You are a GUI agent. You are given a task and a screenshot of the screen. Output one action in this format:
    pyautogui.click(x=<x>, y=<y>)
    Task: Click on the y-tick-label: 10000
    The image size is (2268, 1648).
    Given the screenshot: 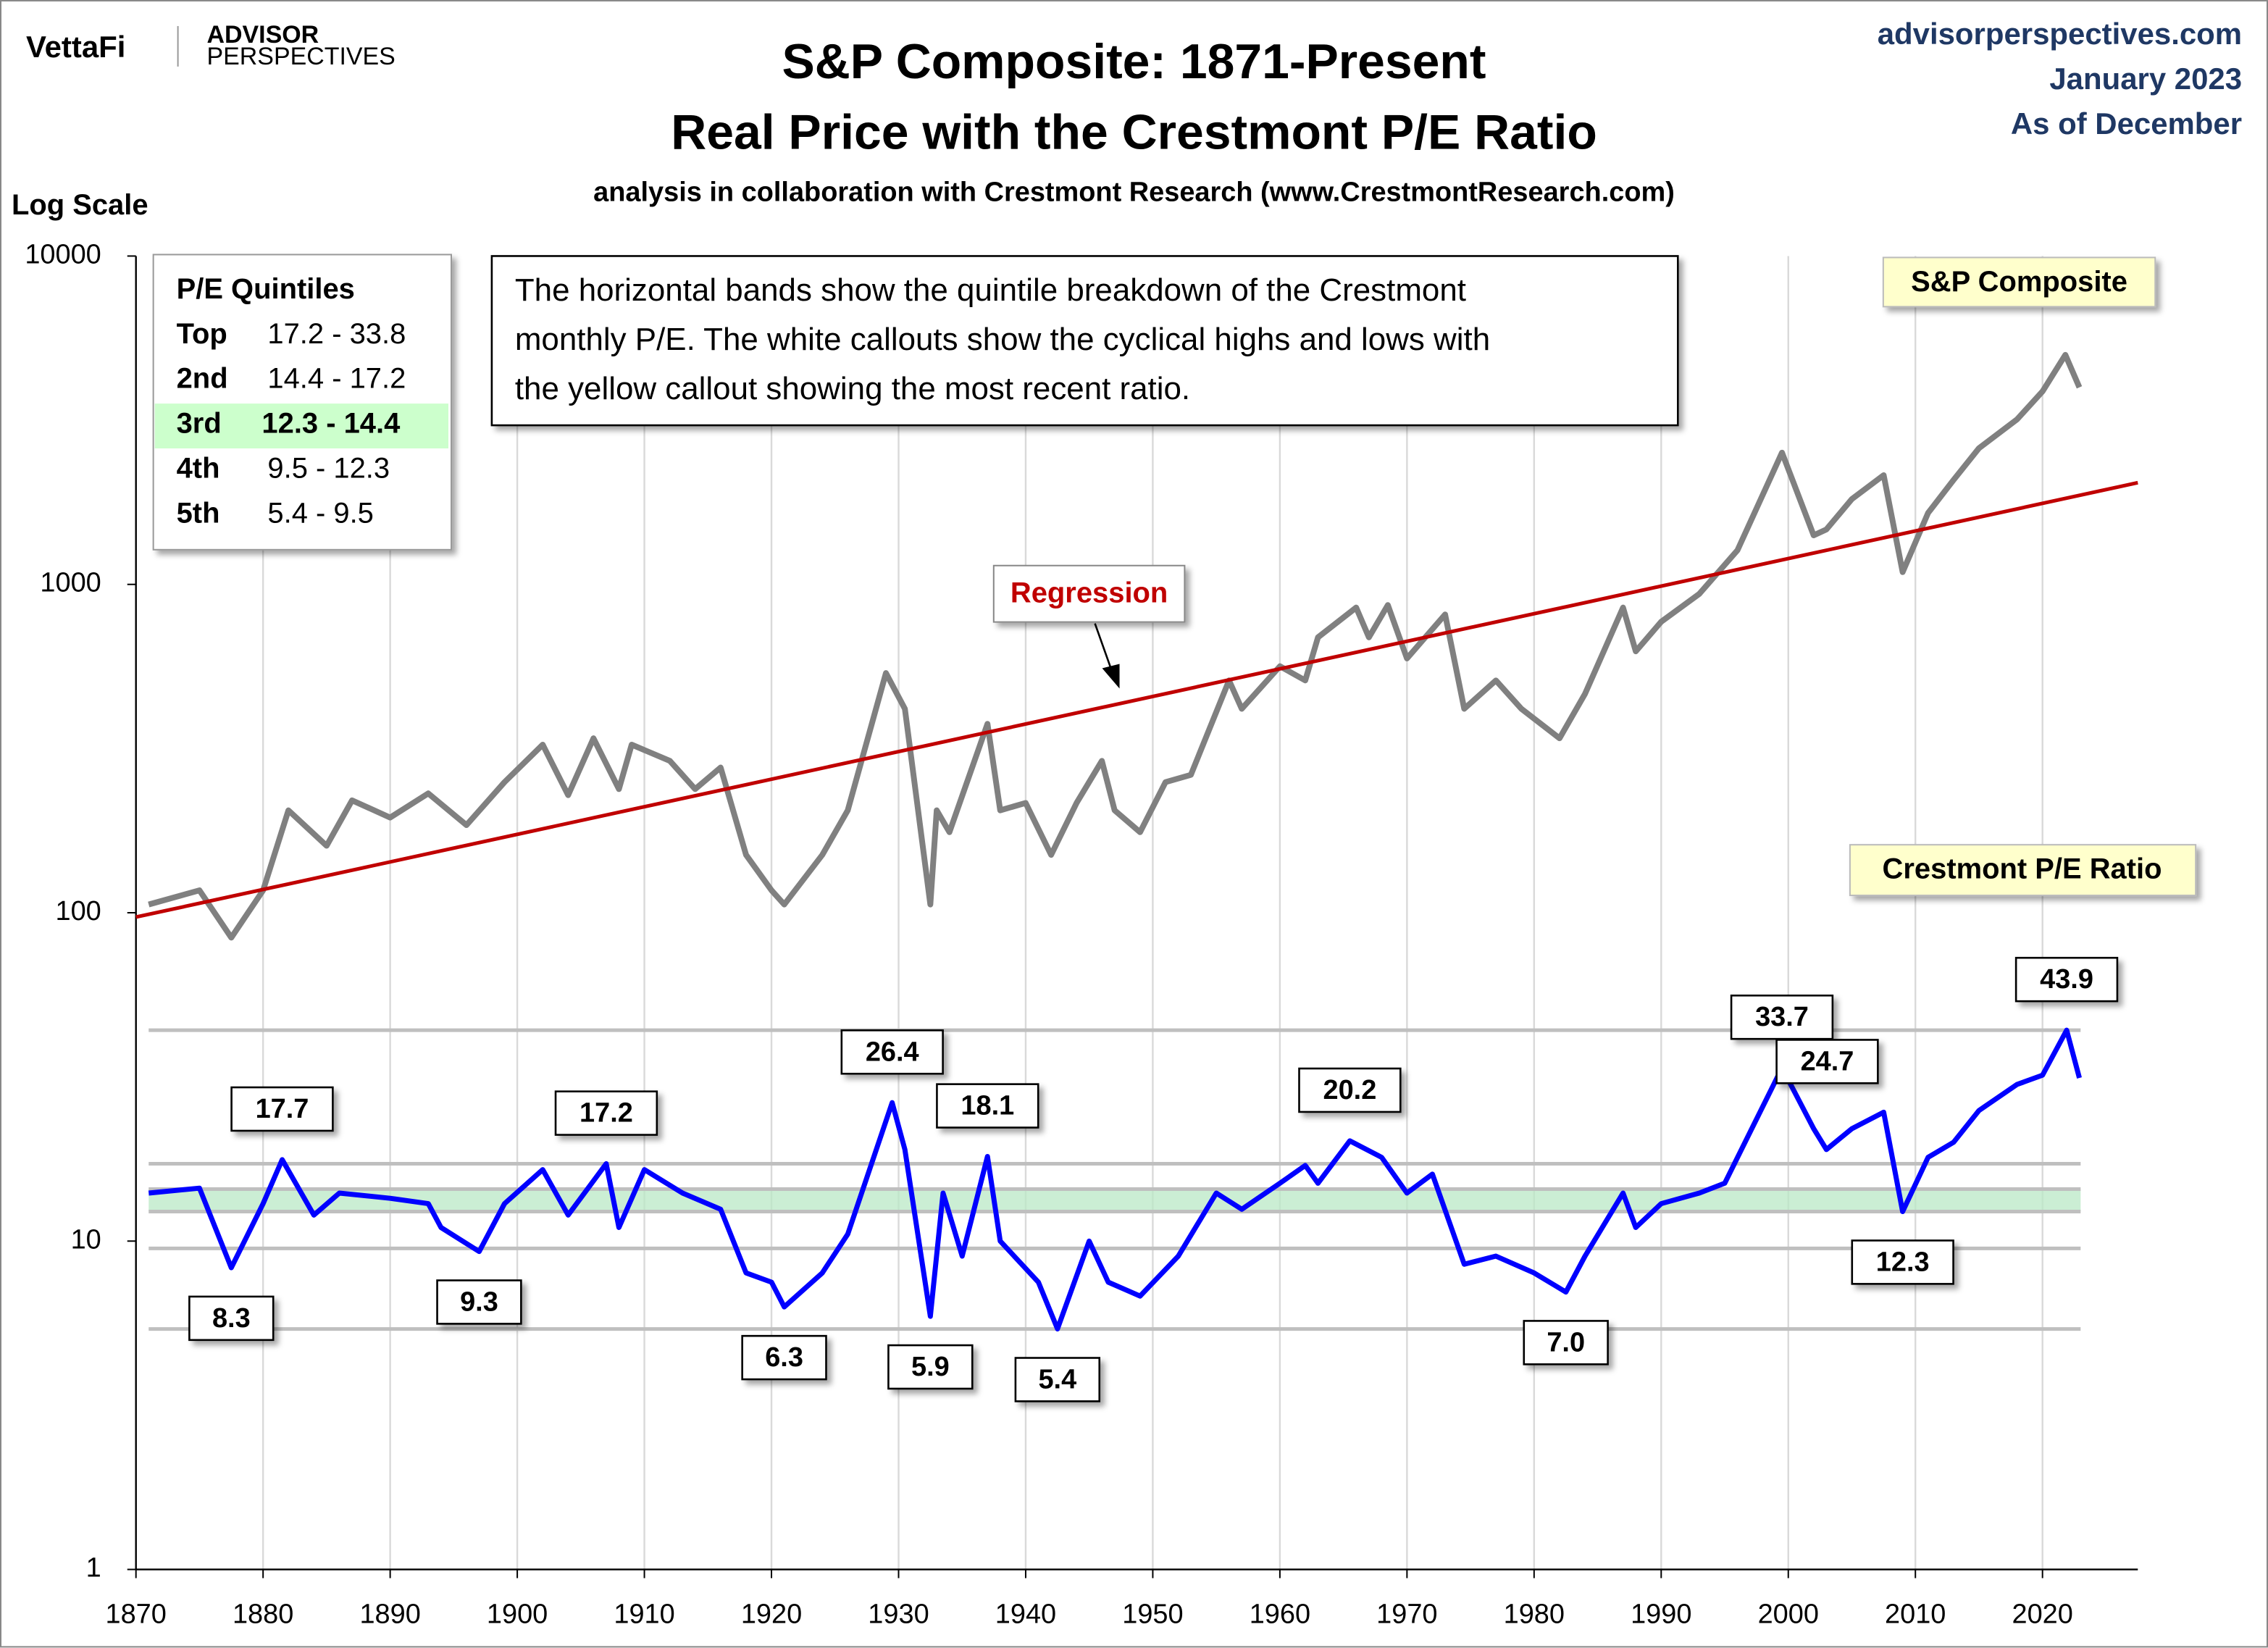 What is the action you would take?
    pyautogui.click(x=63, y=254)
    